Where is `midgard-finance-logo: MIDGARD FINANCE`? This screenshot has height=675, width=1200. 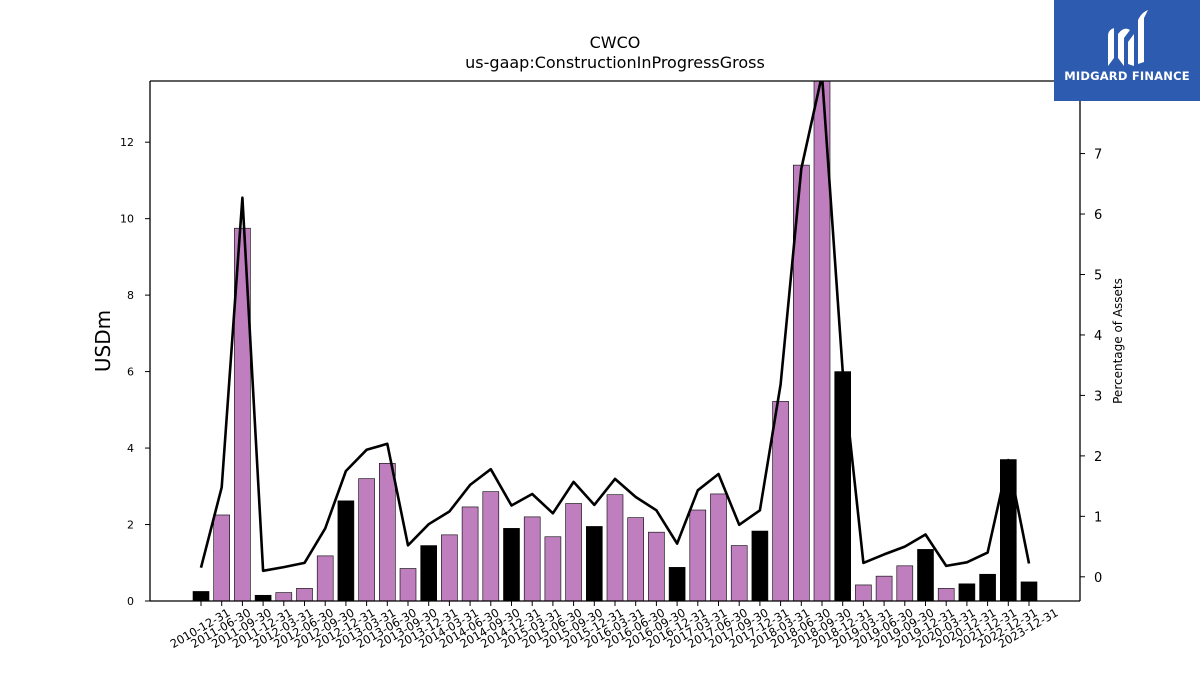 midgard-finance-logo: MIDGARD FINANCE is located at coordinates (1127, 50).